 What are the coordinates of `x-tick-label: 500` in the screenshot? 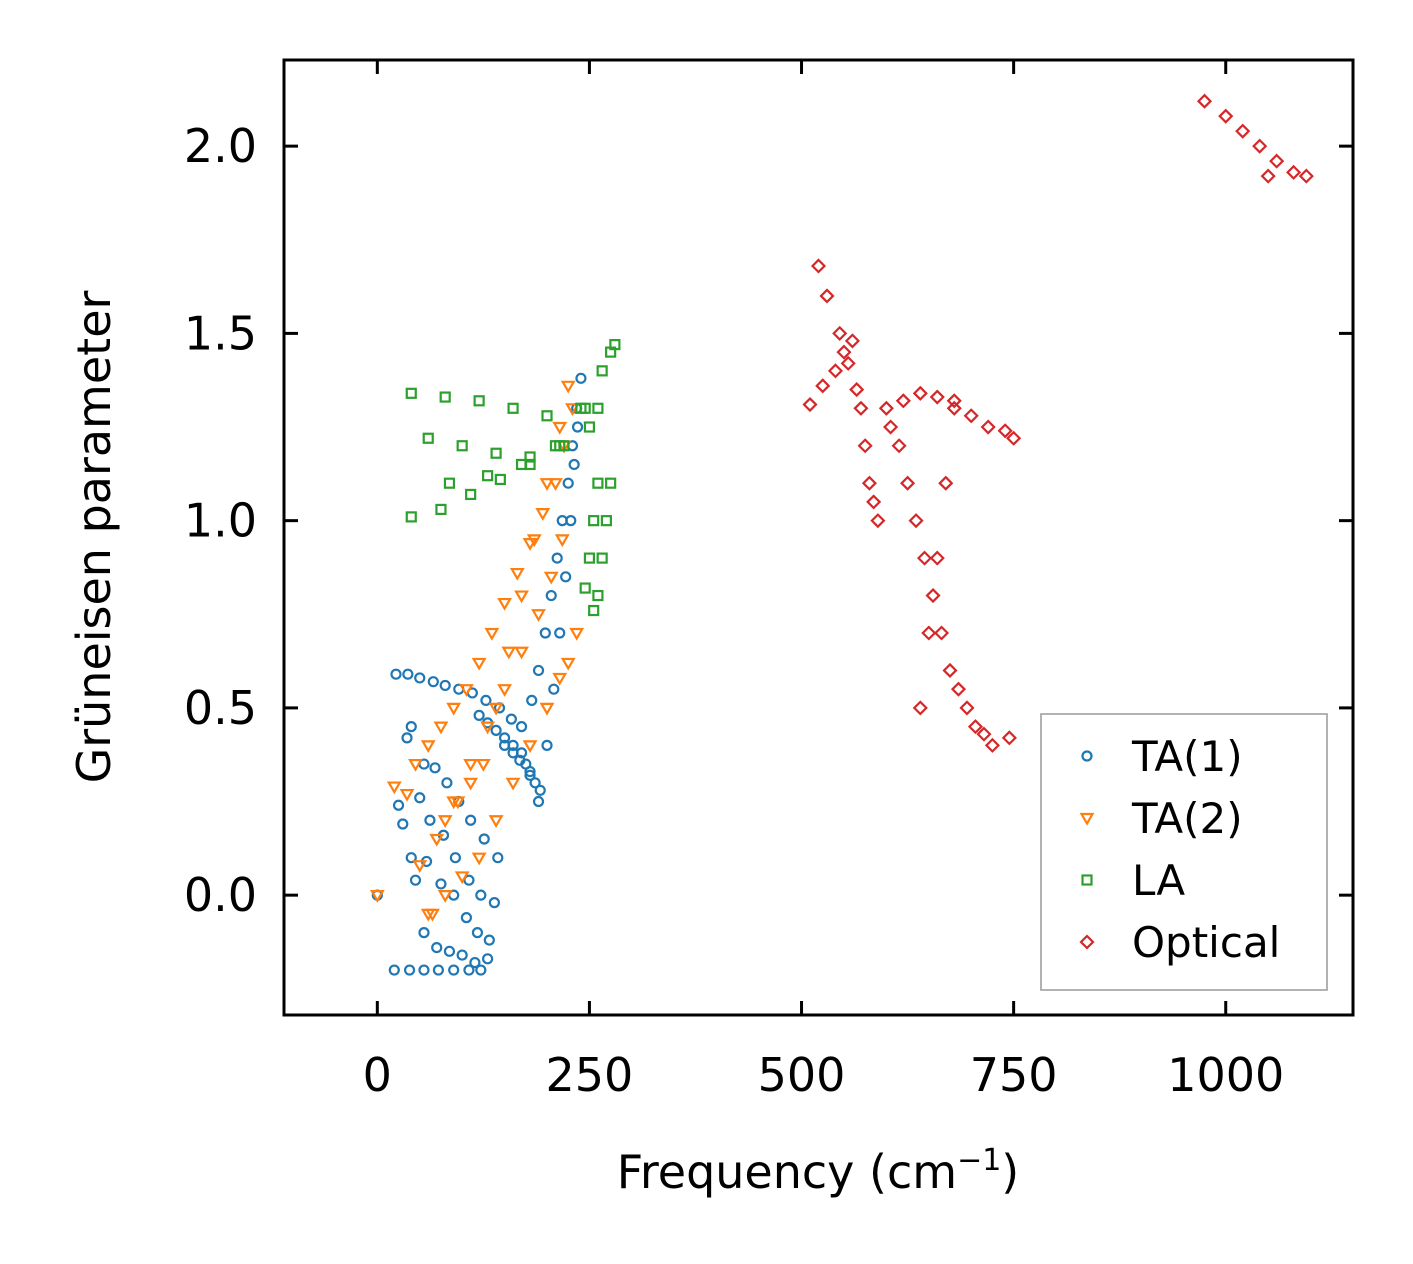 It's located at (802, 1075).